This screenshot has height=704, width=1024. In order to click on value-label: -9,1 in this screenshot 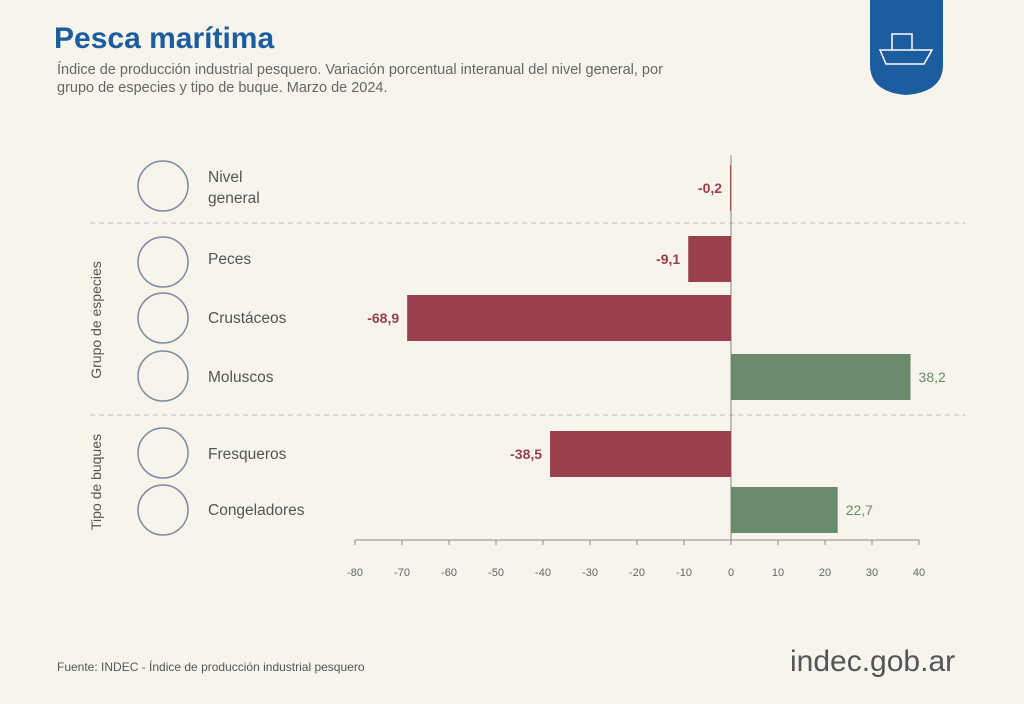, I will do `click(668, 259)`.